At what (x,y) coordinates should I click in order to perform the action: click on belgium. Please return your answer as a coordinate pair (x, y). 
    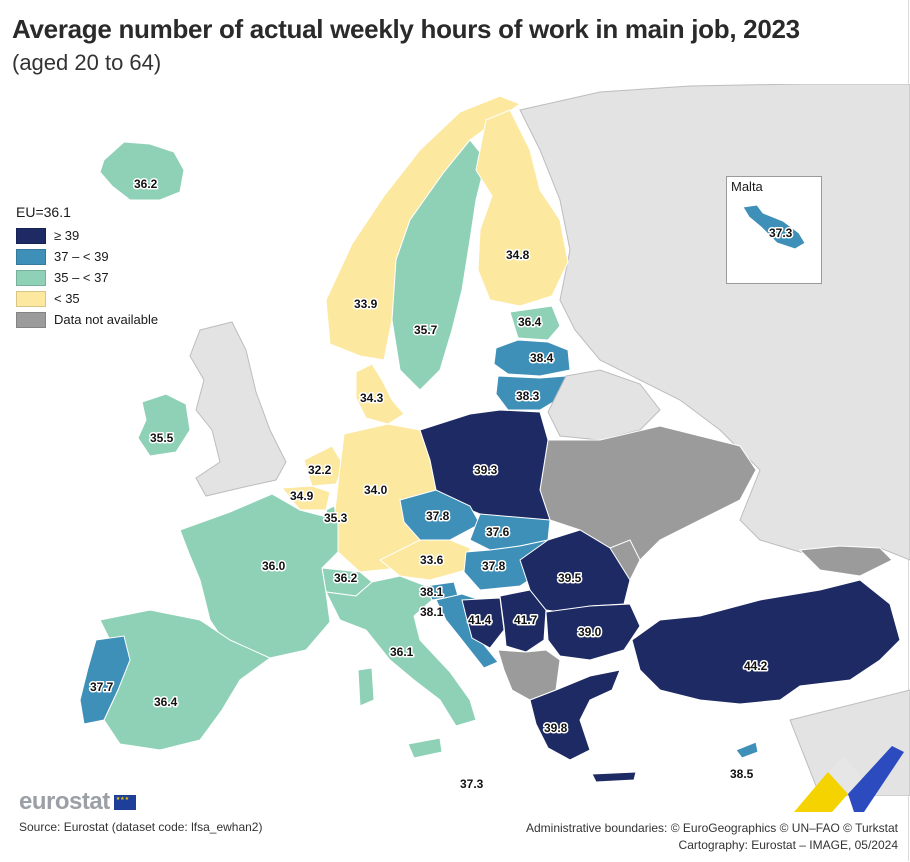
    Looking at the image, I should click on (305, 498).